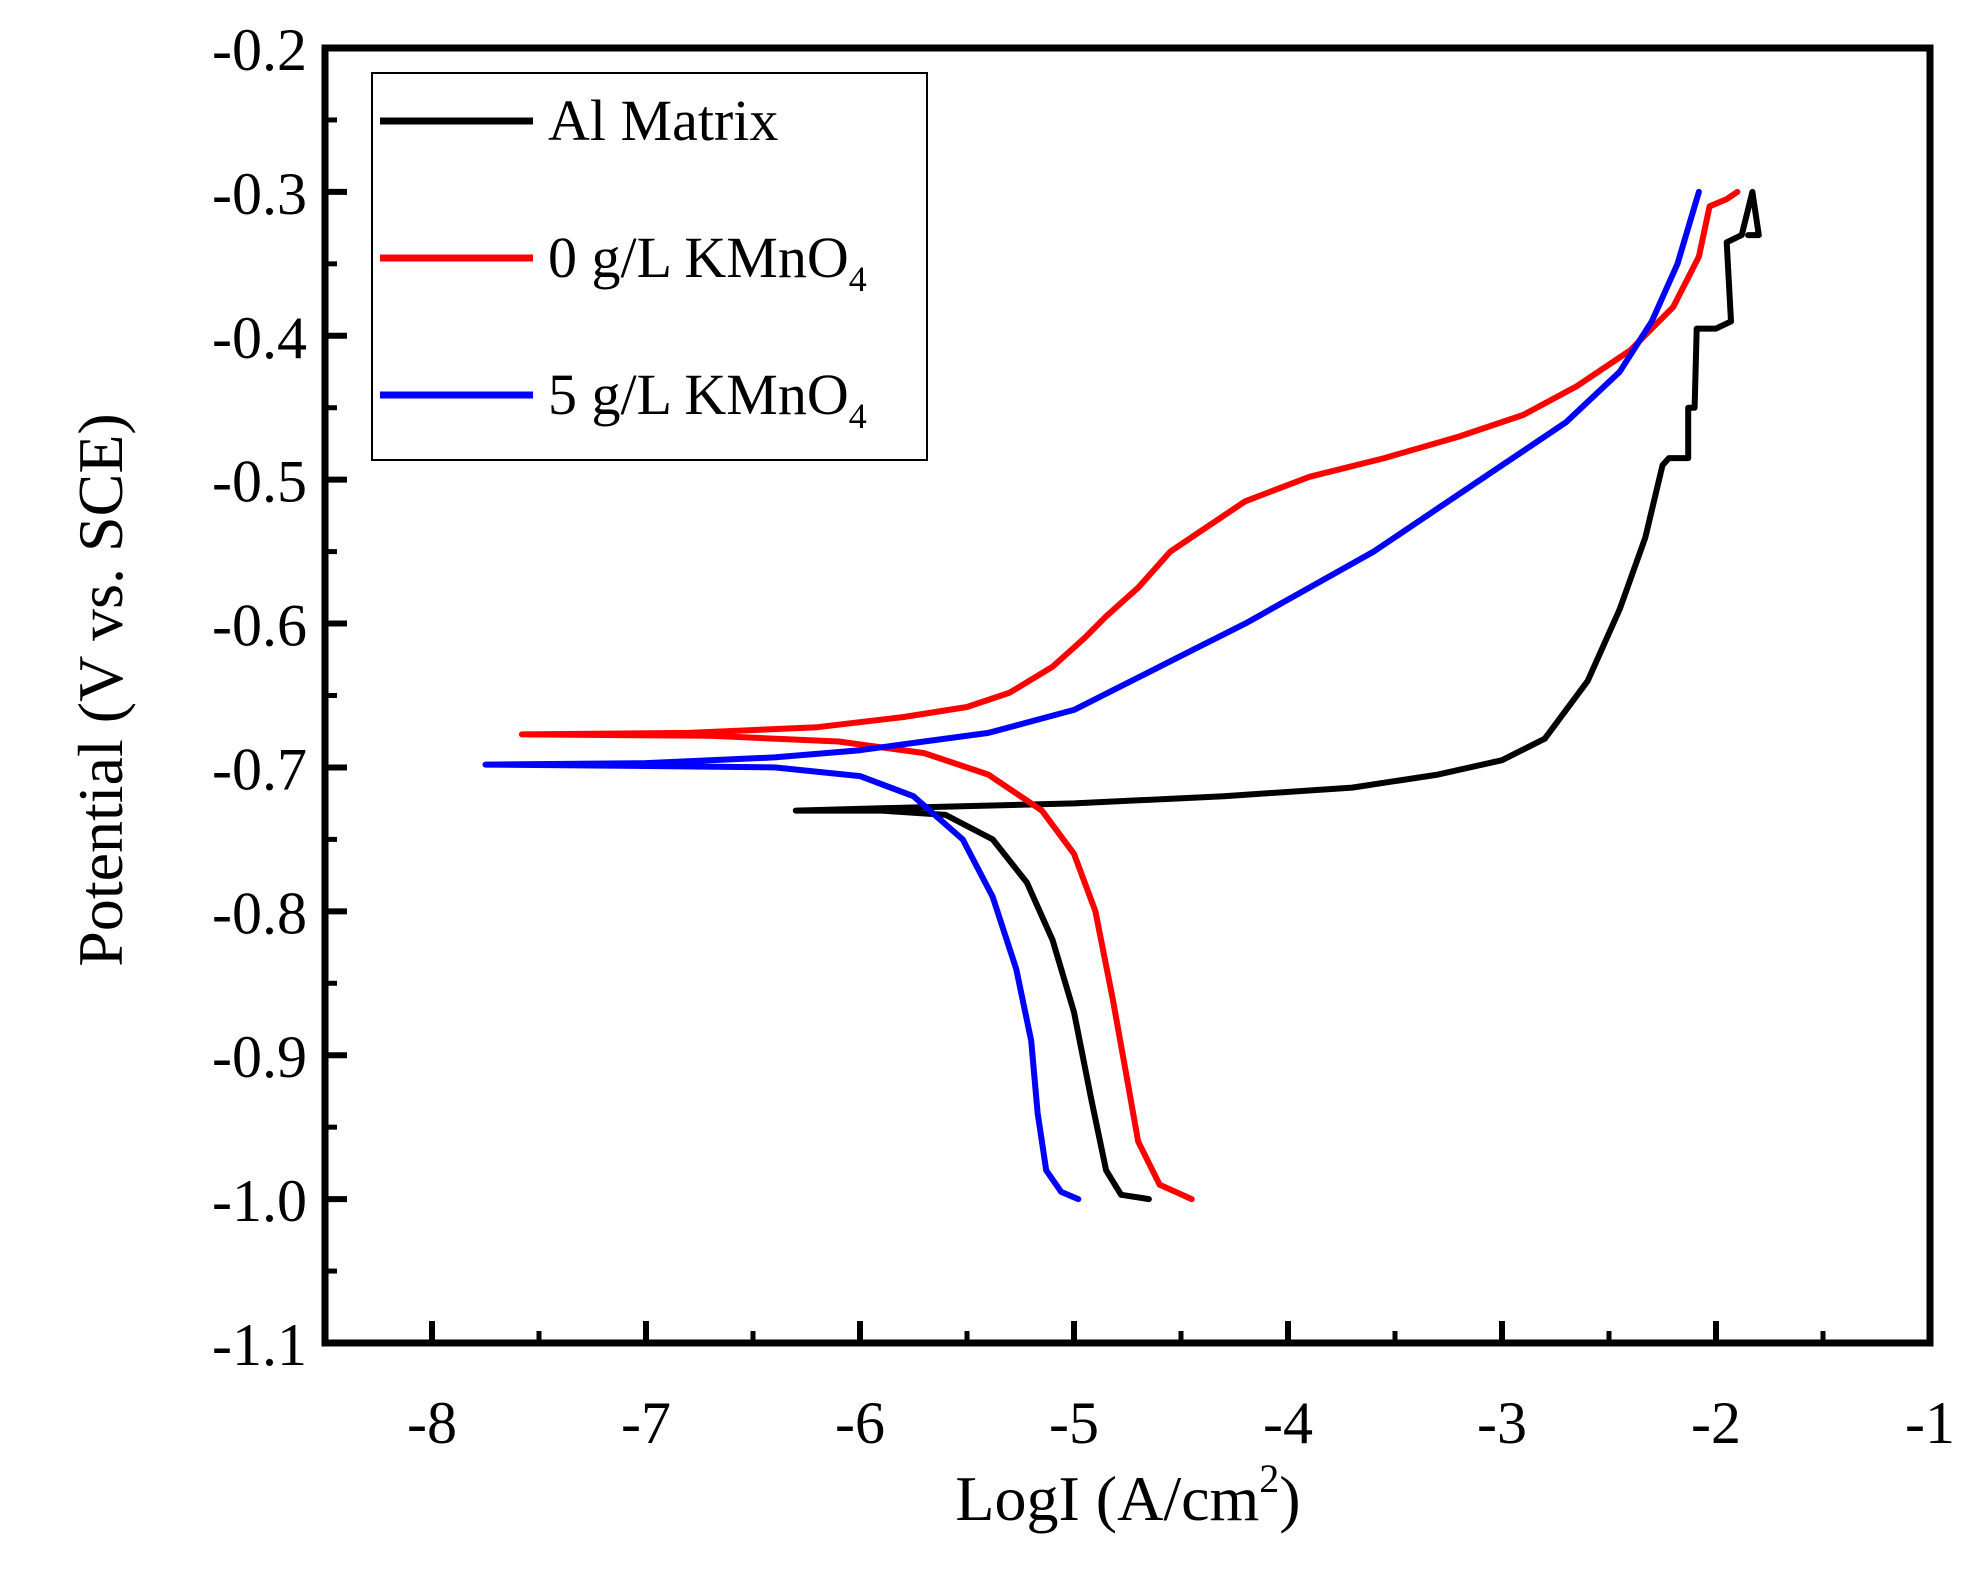 The image size is (1981, 1577). What do you see at coordinates (259, 1201) in the screenshot?
I see `y-tick-label: -1.0` at bounding box center [259, 1201].